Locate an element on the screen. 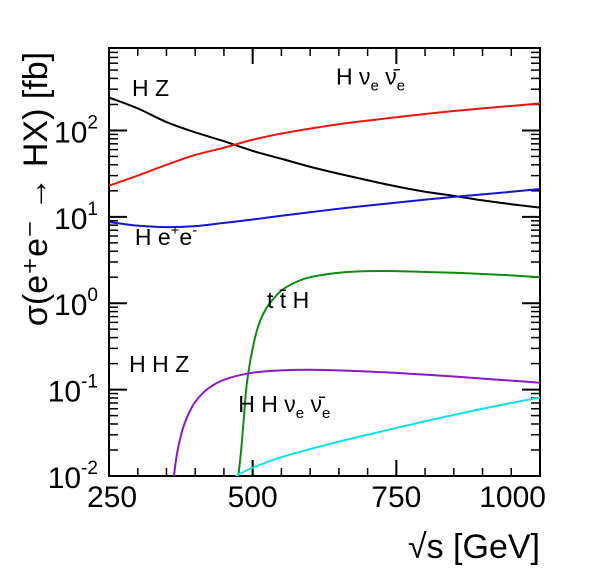  x-tick-label: 500 is located at coordinates (253, 497).